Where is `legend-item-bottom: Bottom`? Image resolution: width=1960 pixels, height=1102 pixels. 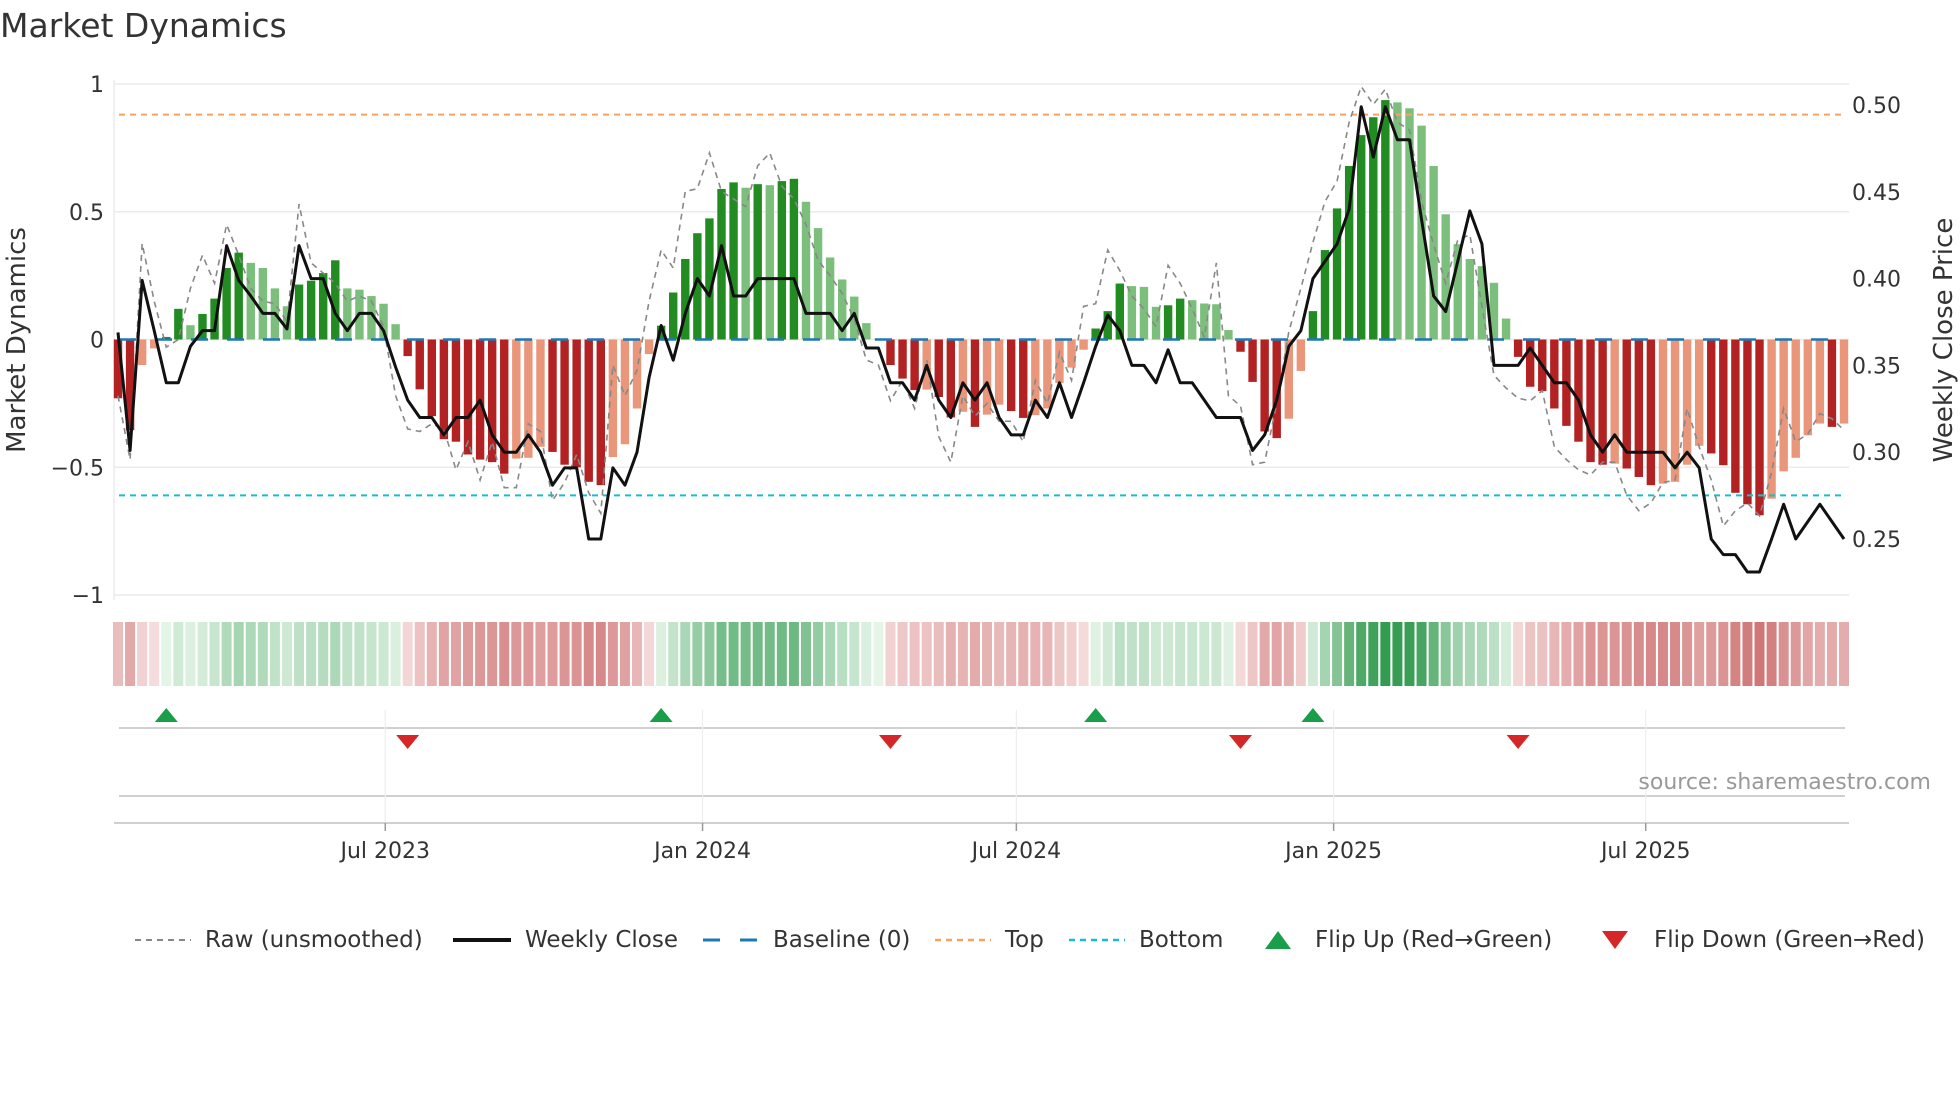 legend-item-bottom: Bottom is located at coordinates (1146, 940).